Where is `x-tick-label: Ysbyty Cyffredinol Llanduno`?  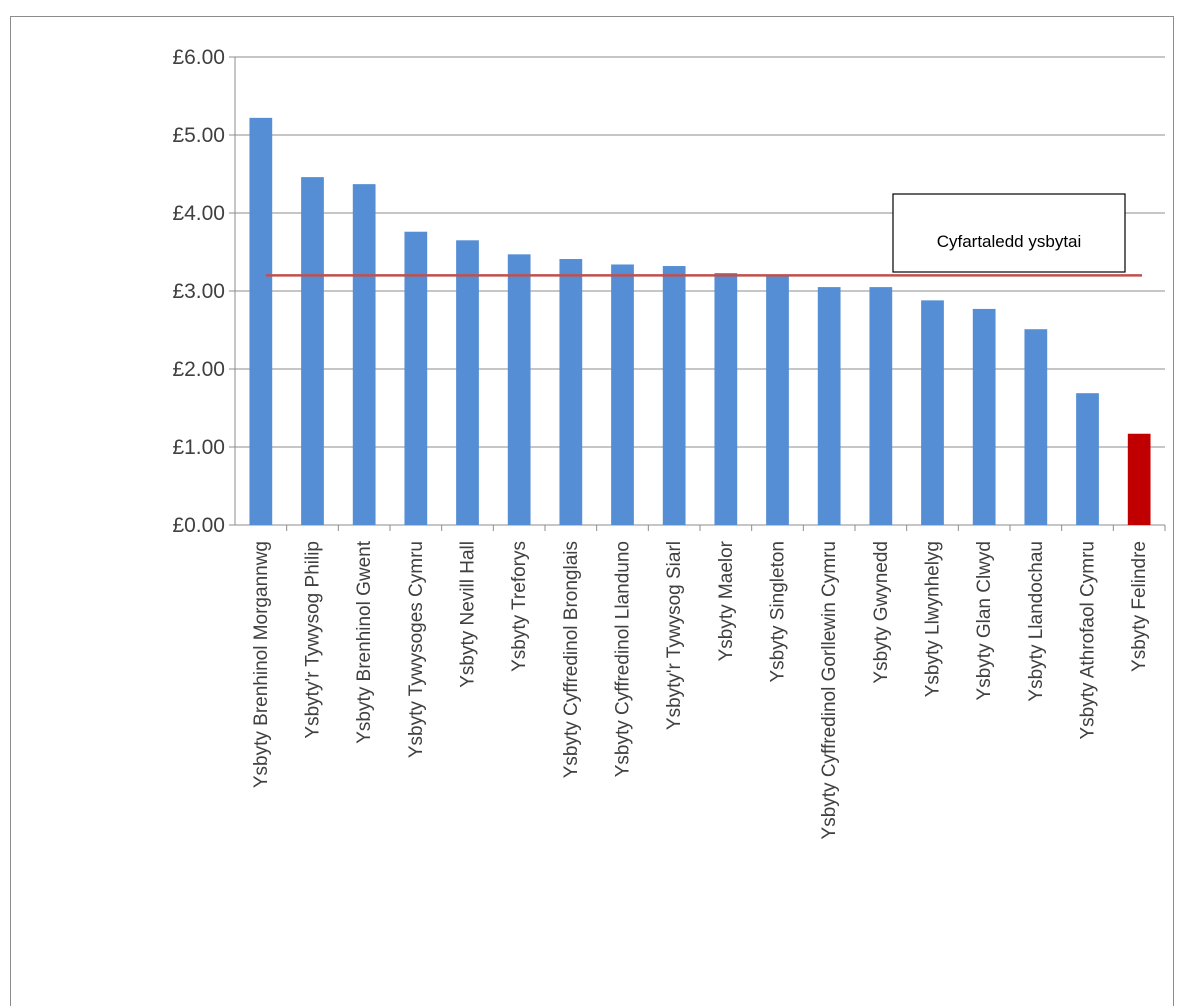 x-tick-label: Ysbyty Cyffredinol Llanduno is located at coordinates (623, 659).